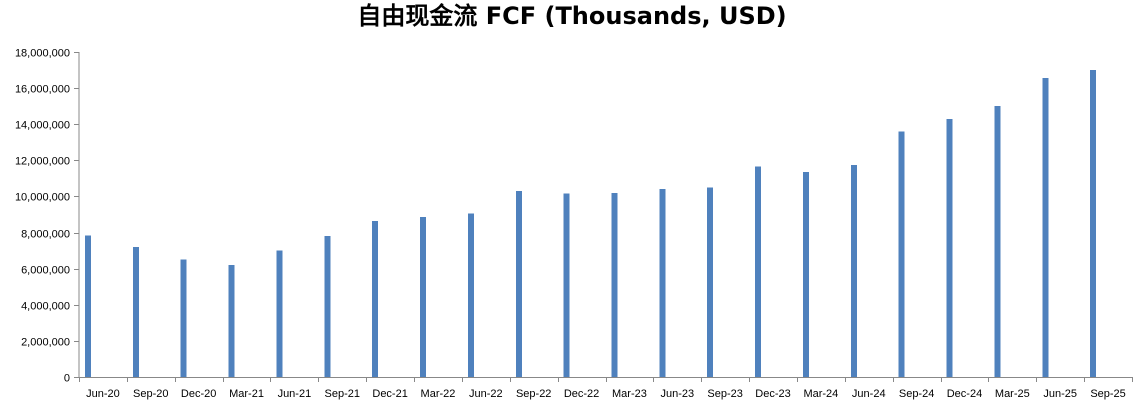 The image size is (1137, 411). Describe the element at coordinates (772, 394) in the screenshot. I see `x-tick-label: Dec-23` at that location.